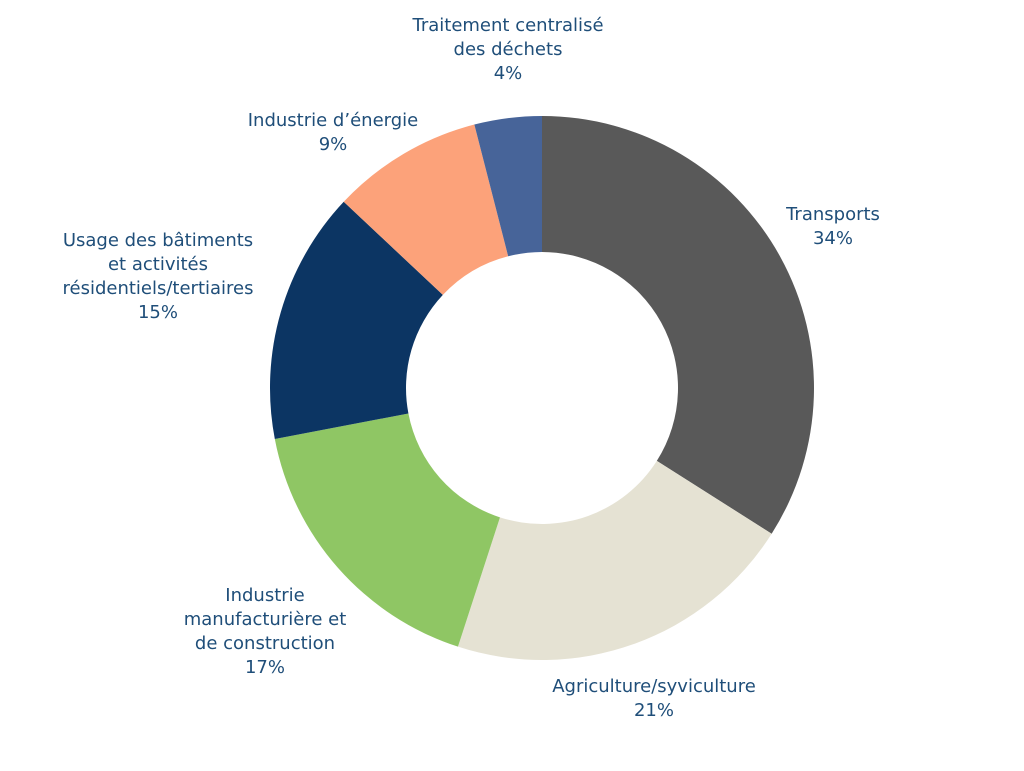 This screenshot has width=1024, height=771. Describe the element at coordinates (508, 186) in the screenshot. I see `slice-traitement-centralise` at that location.